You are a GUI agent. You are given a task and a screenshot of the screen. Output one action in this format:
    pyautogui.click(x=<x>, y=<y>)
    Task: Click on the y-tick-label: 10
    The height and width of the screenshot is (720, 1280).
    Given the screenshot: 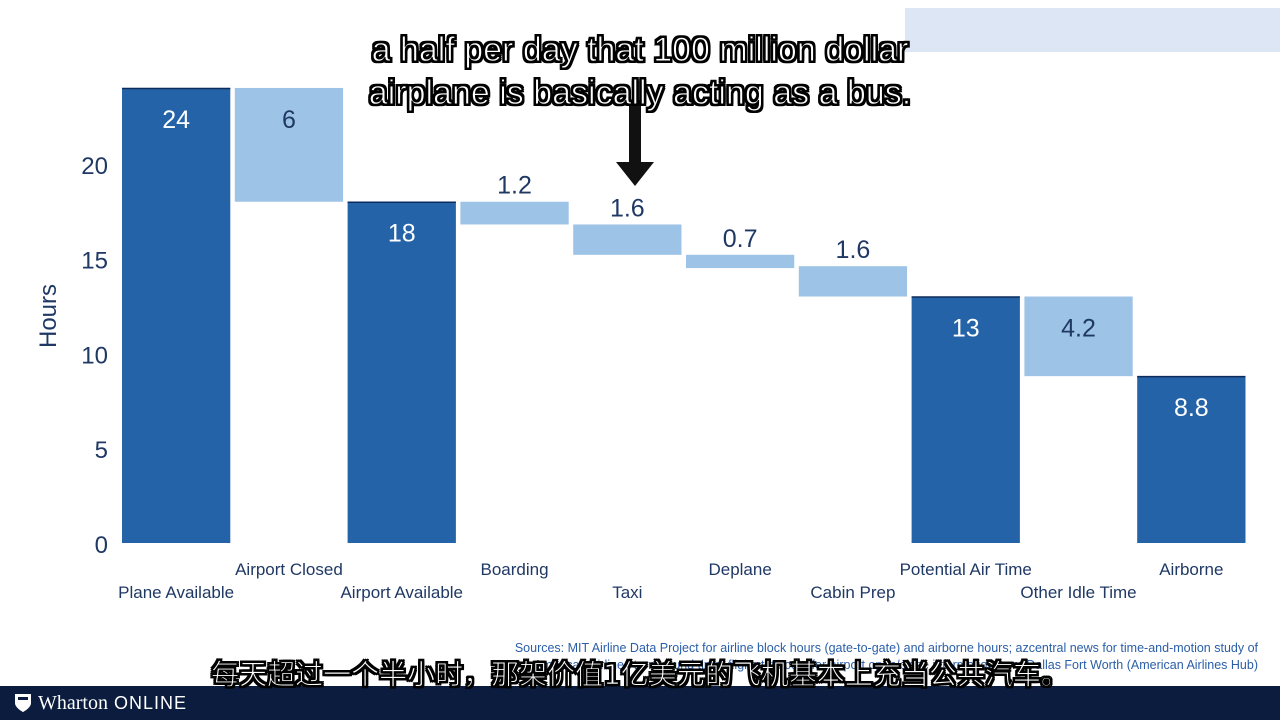 What is the action you would take?
    pyautogui.click(x=94, y=355)
    